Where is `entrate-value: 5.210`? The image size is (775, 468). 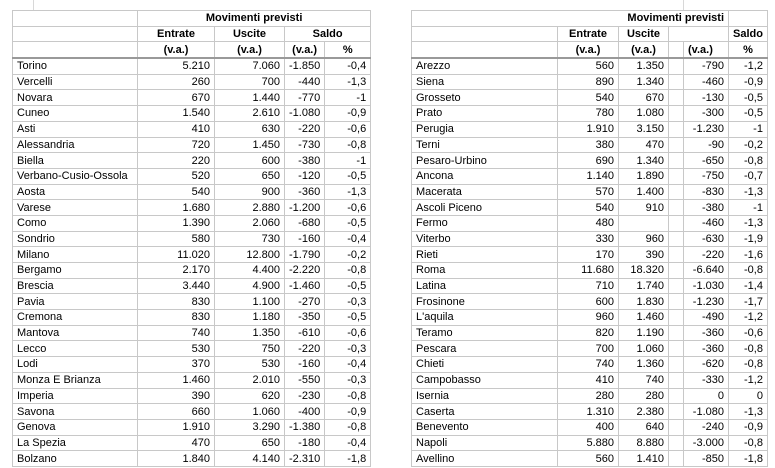 entrate-value: 5.210 is located at coordinates (176, 66).